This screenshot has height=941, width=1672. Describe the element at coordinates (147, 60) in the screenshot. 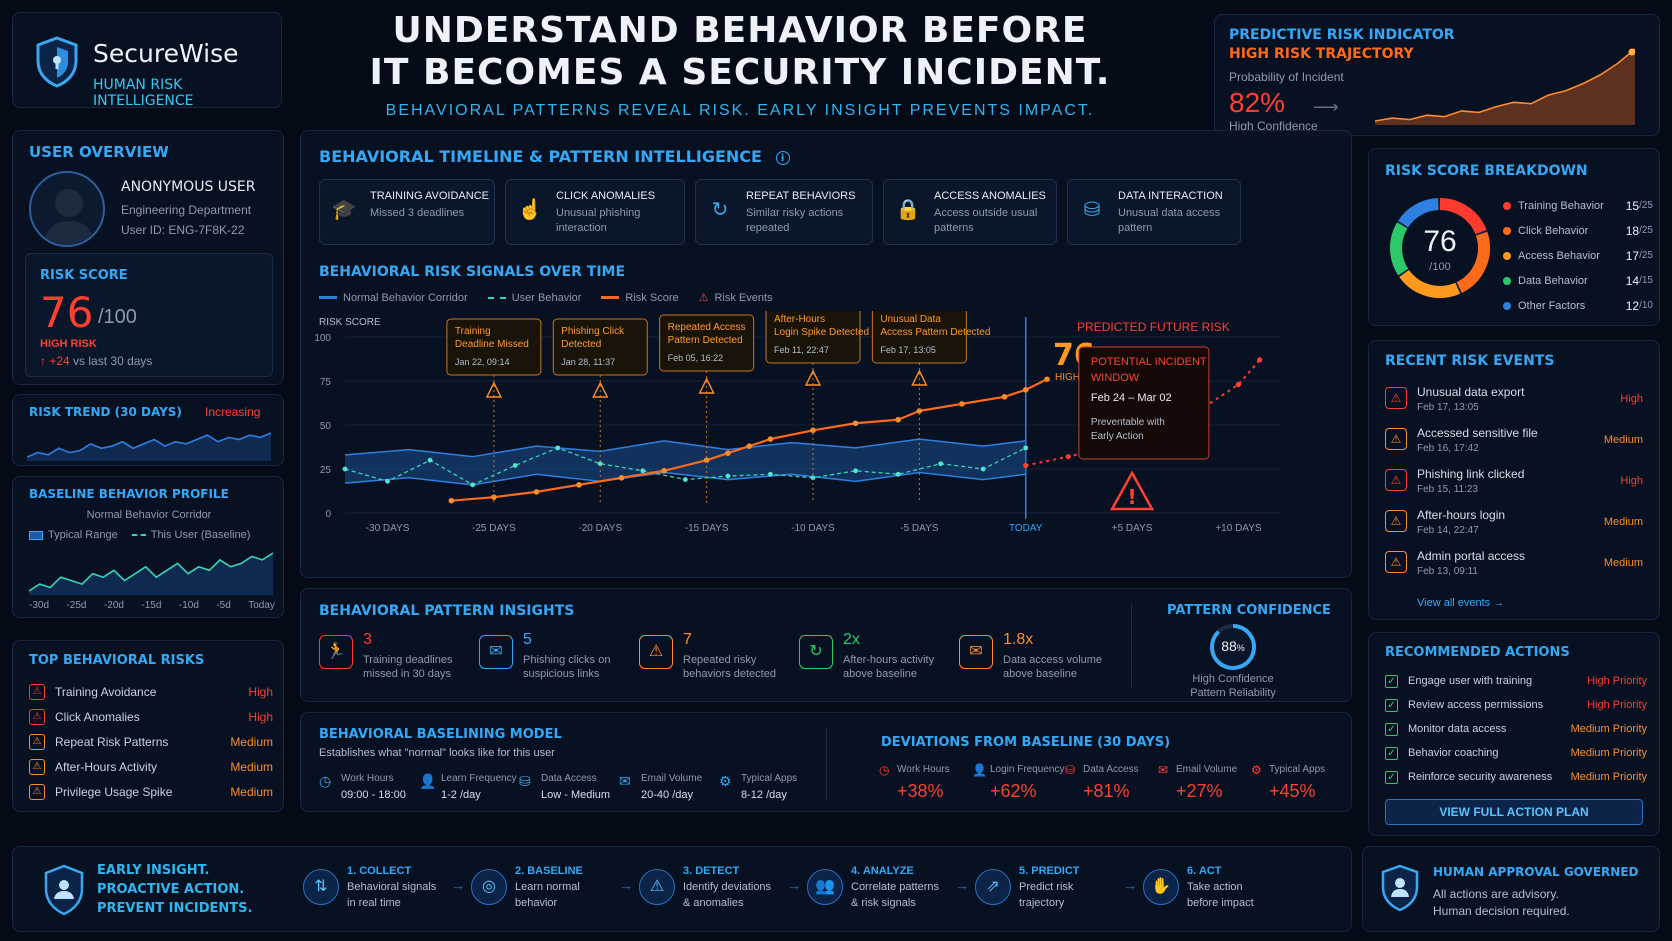

I see `brand-panel: SecureWise HUMAN RISK INTELLIGENCE` at that location.